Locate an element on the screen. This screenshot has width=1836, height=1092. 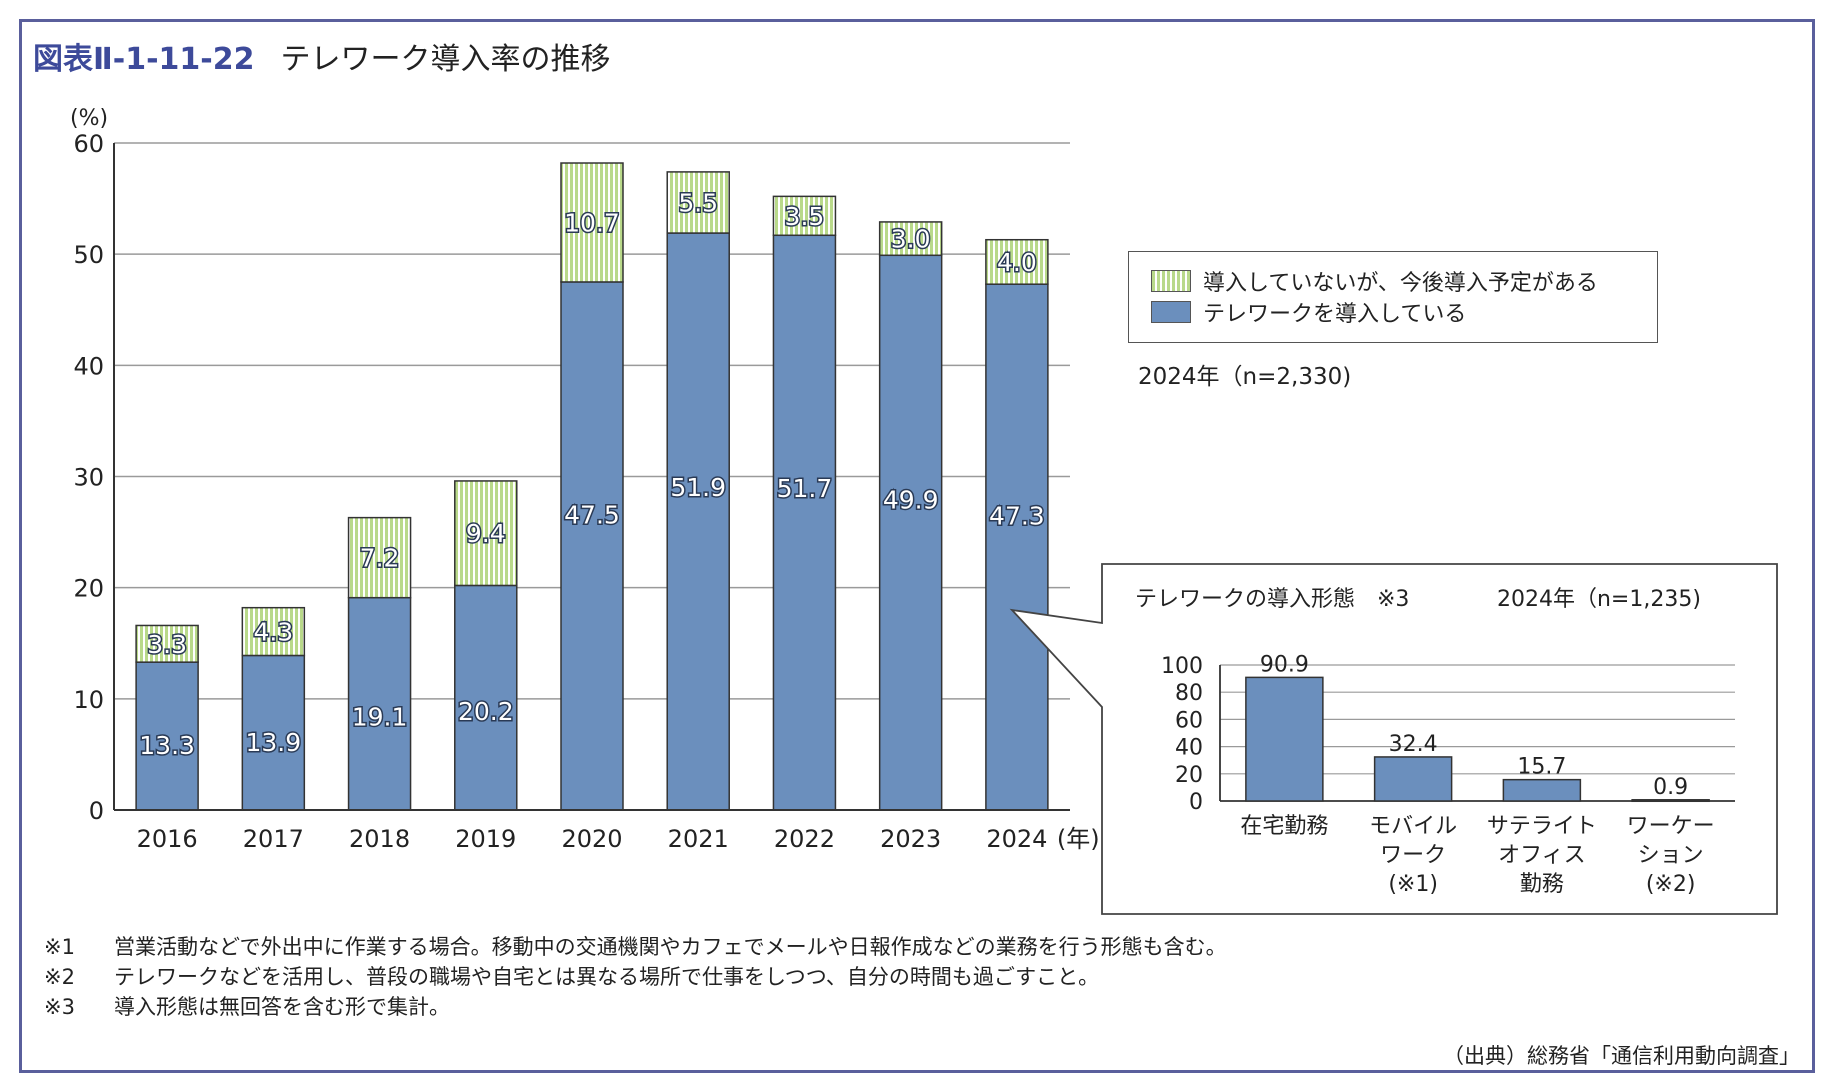
y-tick-label: 10 is located at coordinates (88, 700).